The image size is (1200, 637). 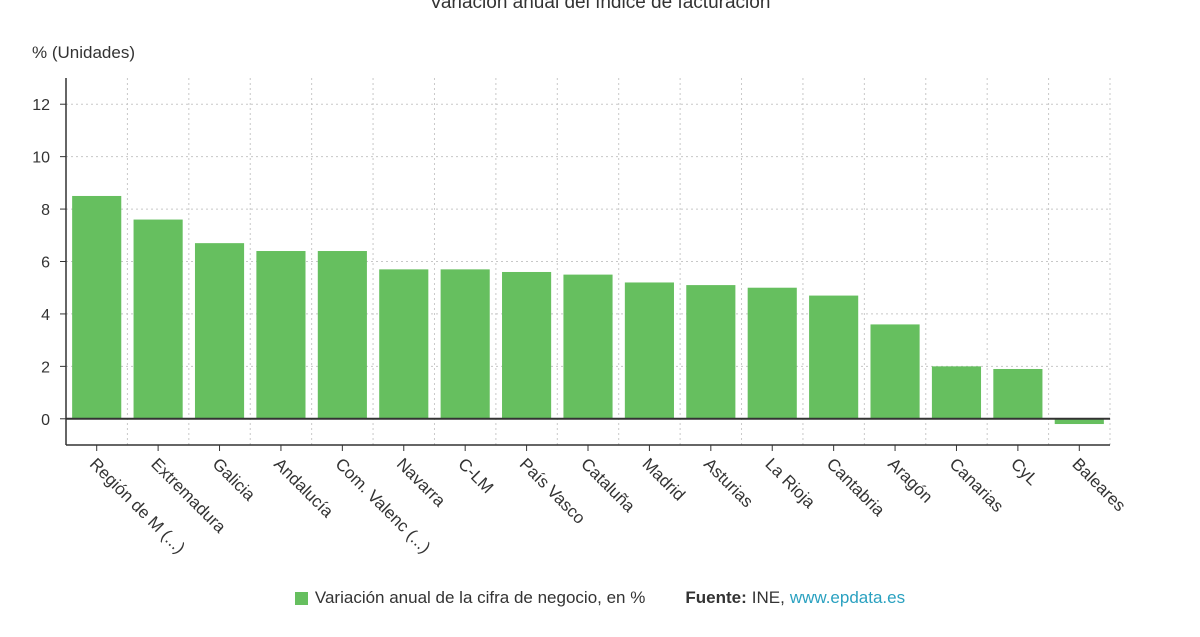 I want to click on x-tick-label: Galicia, so click(x=234, y=479).